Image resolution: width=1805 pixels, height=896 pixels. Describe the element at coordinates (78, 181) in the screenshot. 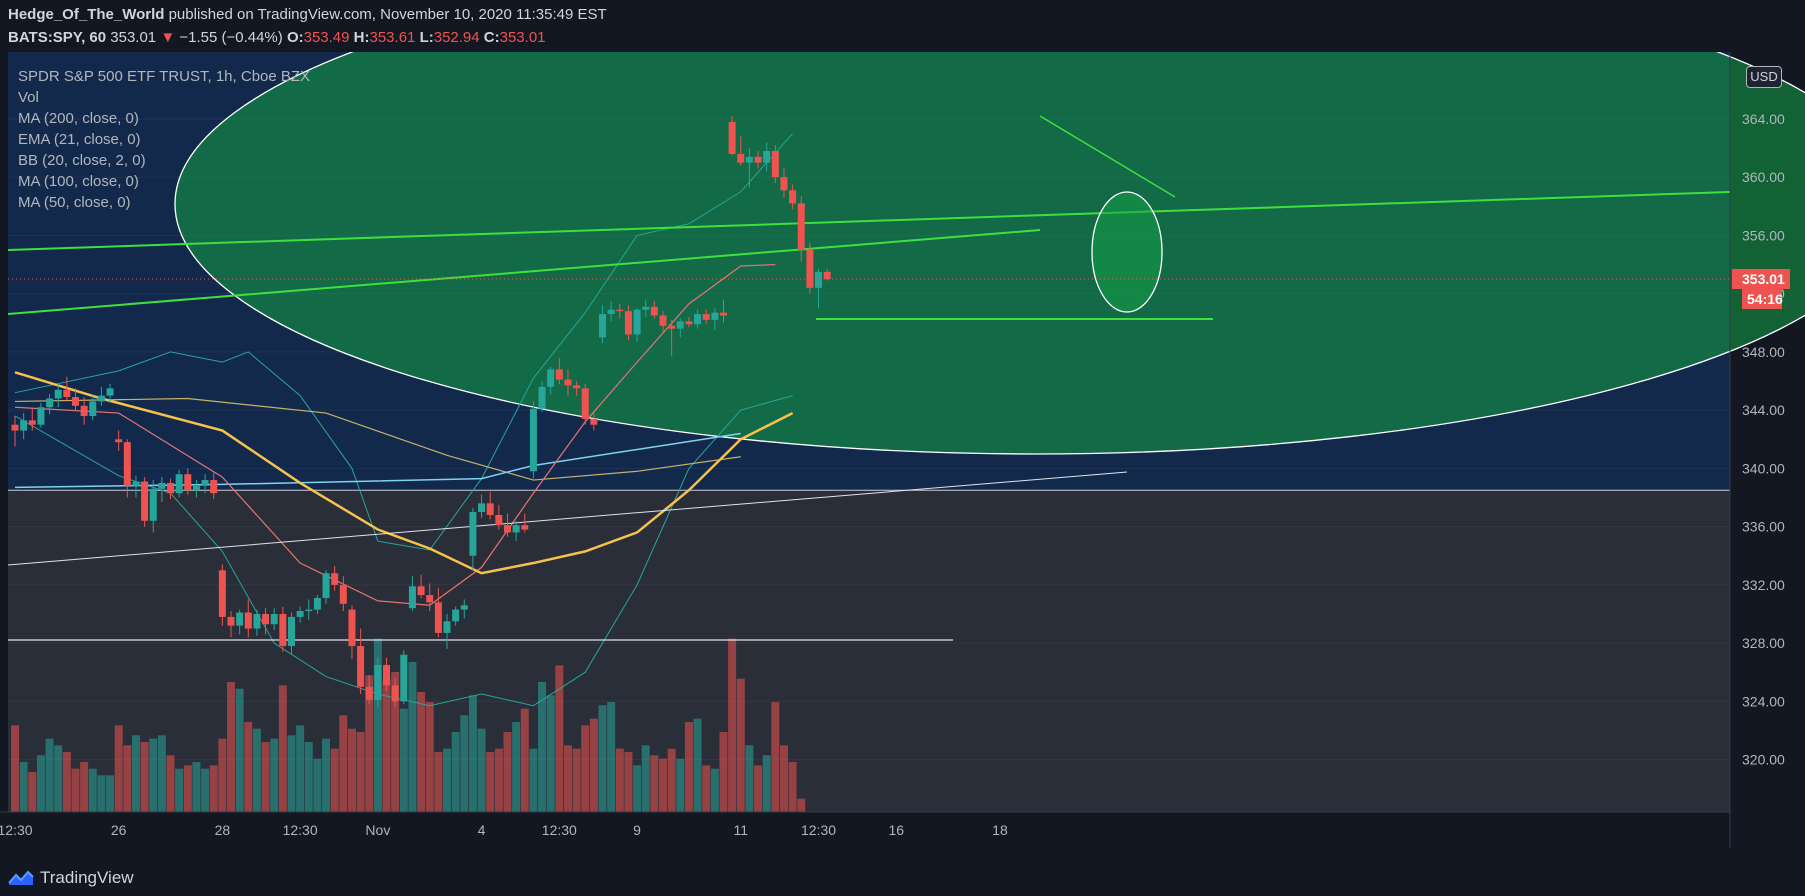

I see `legend-ma100: MA (100, close, 0)` at that location.